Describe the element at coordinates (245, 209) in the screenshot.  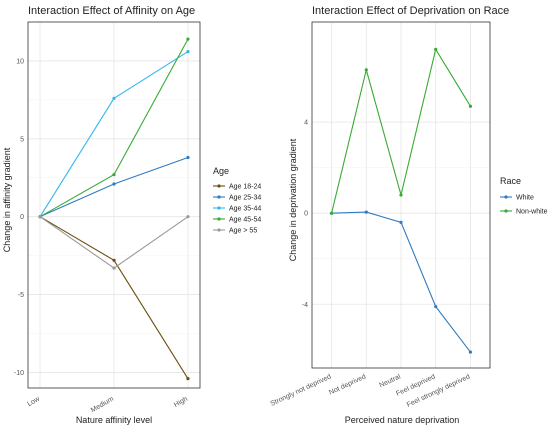
I see `left-legend-label: Age 35-44` at that location.